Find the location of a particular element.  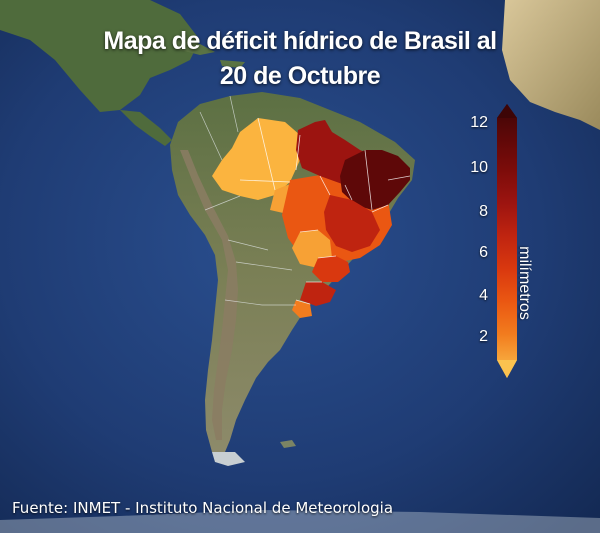

deficit-zone-south is located at coordinates (318, 294).